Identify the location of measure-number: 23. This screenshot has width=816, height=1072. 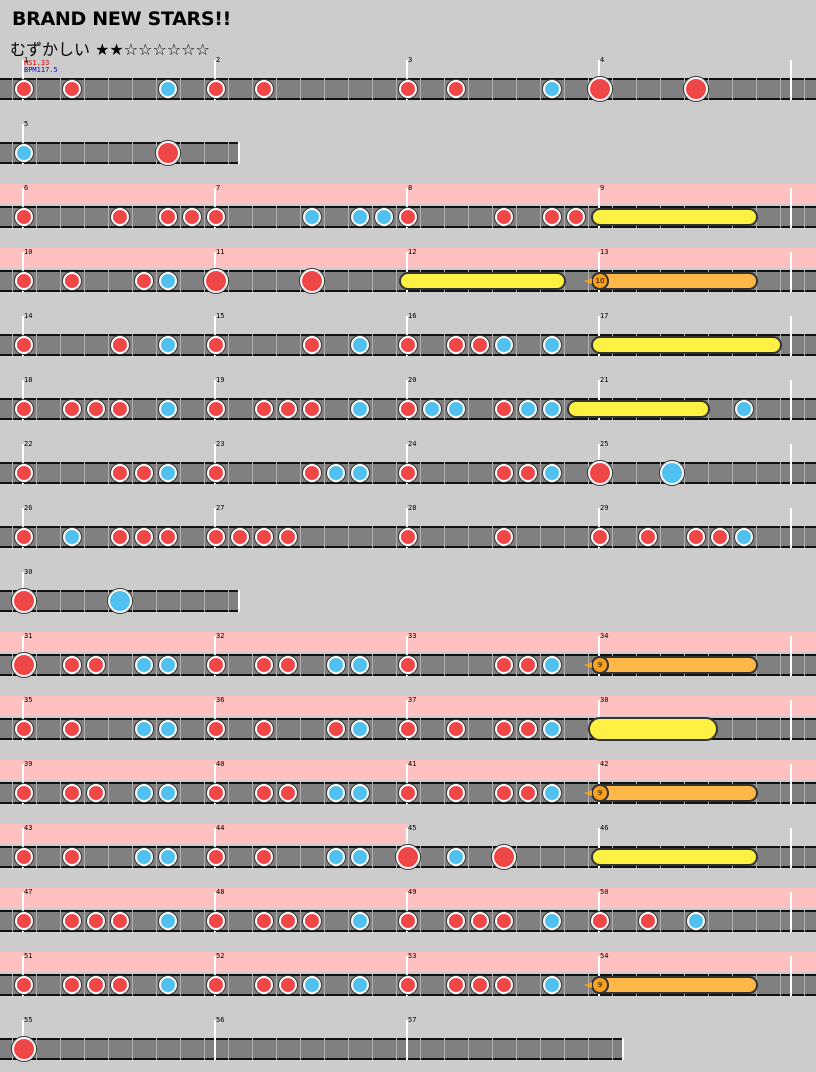
(220, 444).